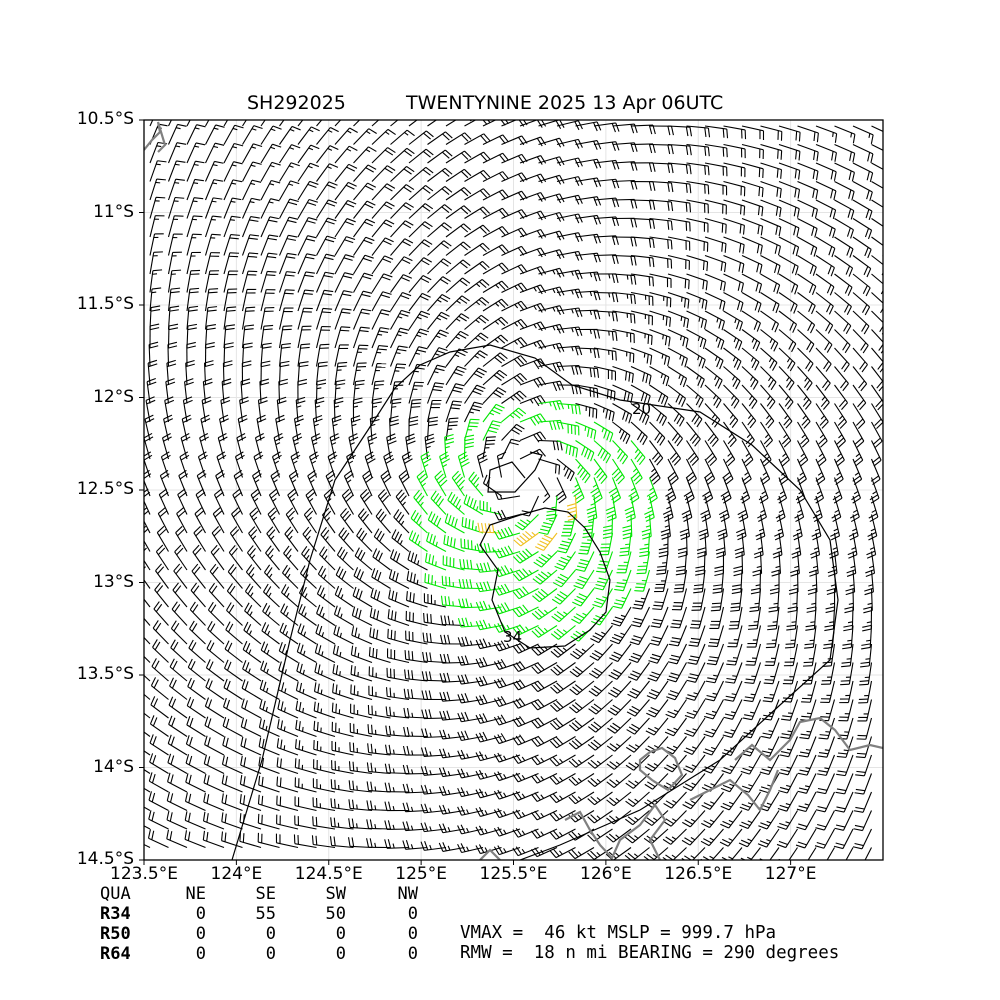 Image resolution: width=1000 pixels, height=1000 pixels. I want to click on y-tick-label: 13°S, so click(113, 581).